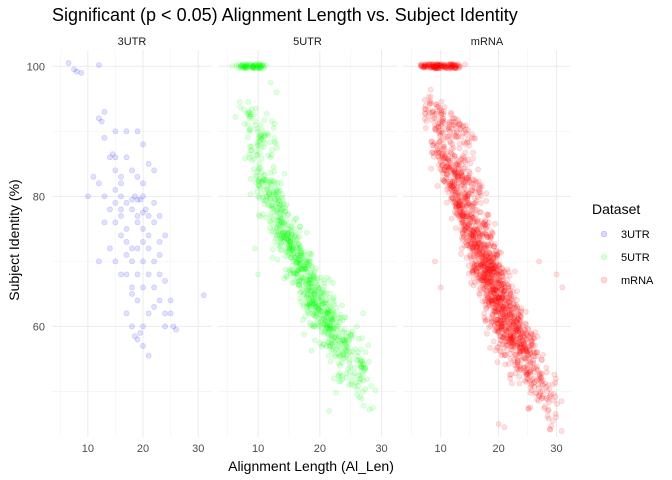 This screenshot has width=672, height=480. What do you see at coordinates (132, 42) in the screenshot?
I see `facet-strip-label: 3UTR` at bounding box center [132, 42].